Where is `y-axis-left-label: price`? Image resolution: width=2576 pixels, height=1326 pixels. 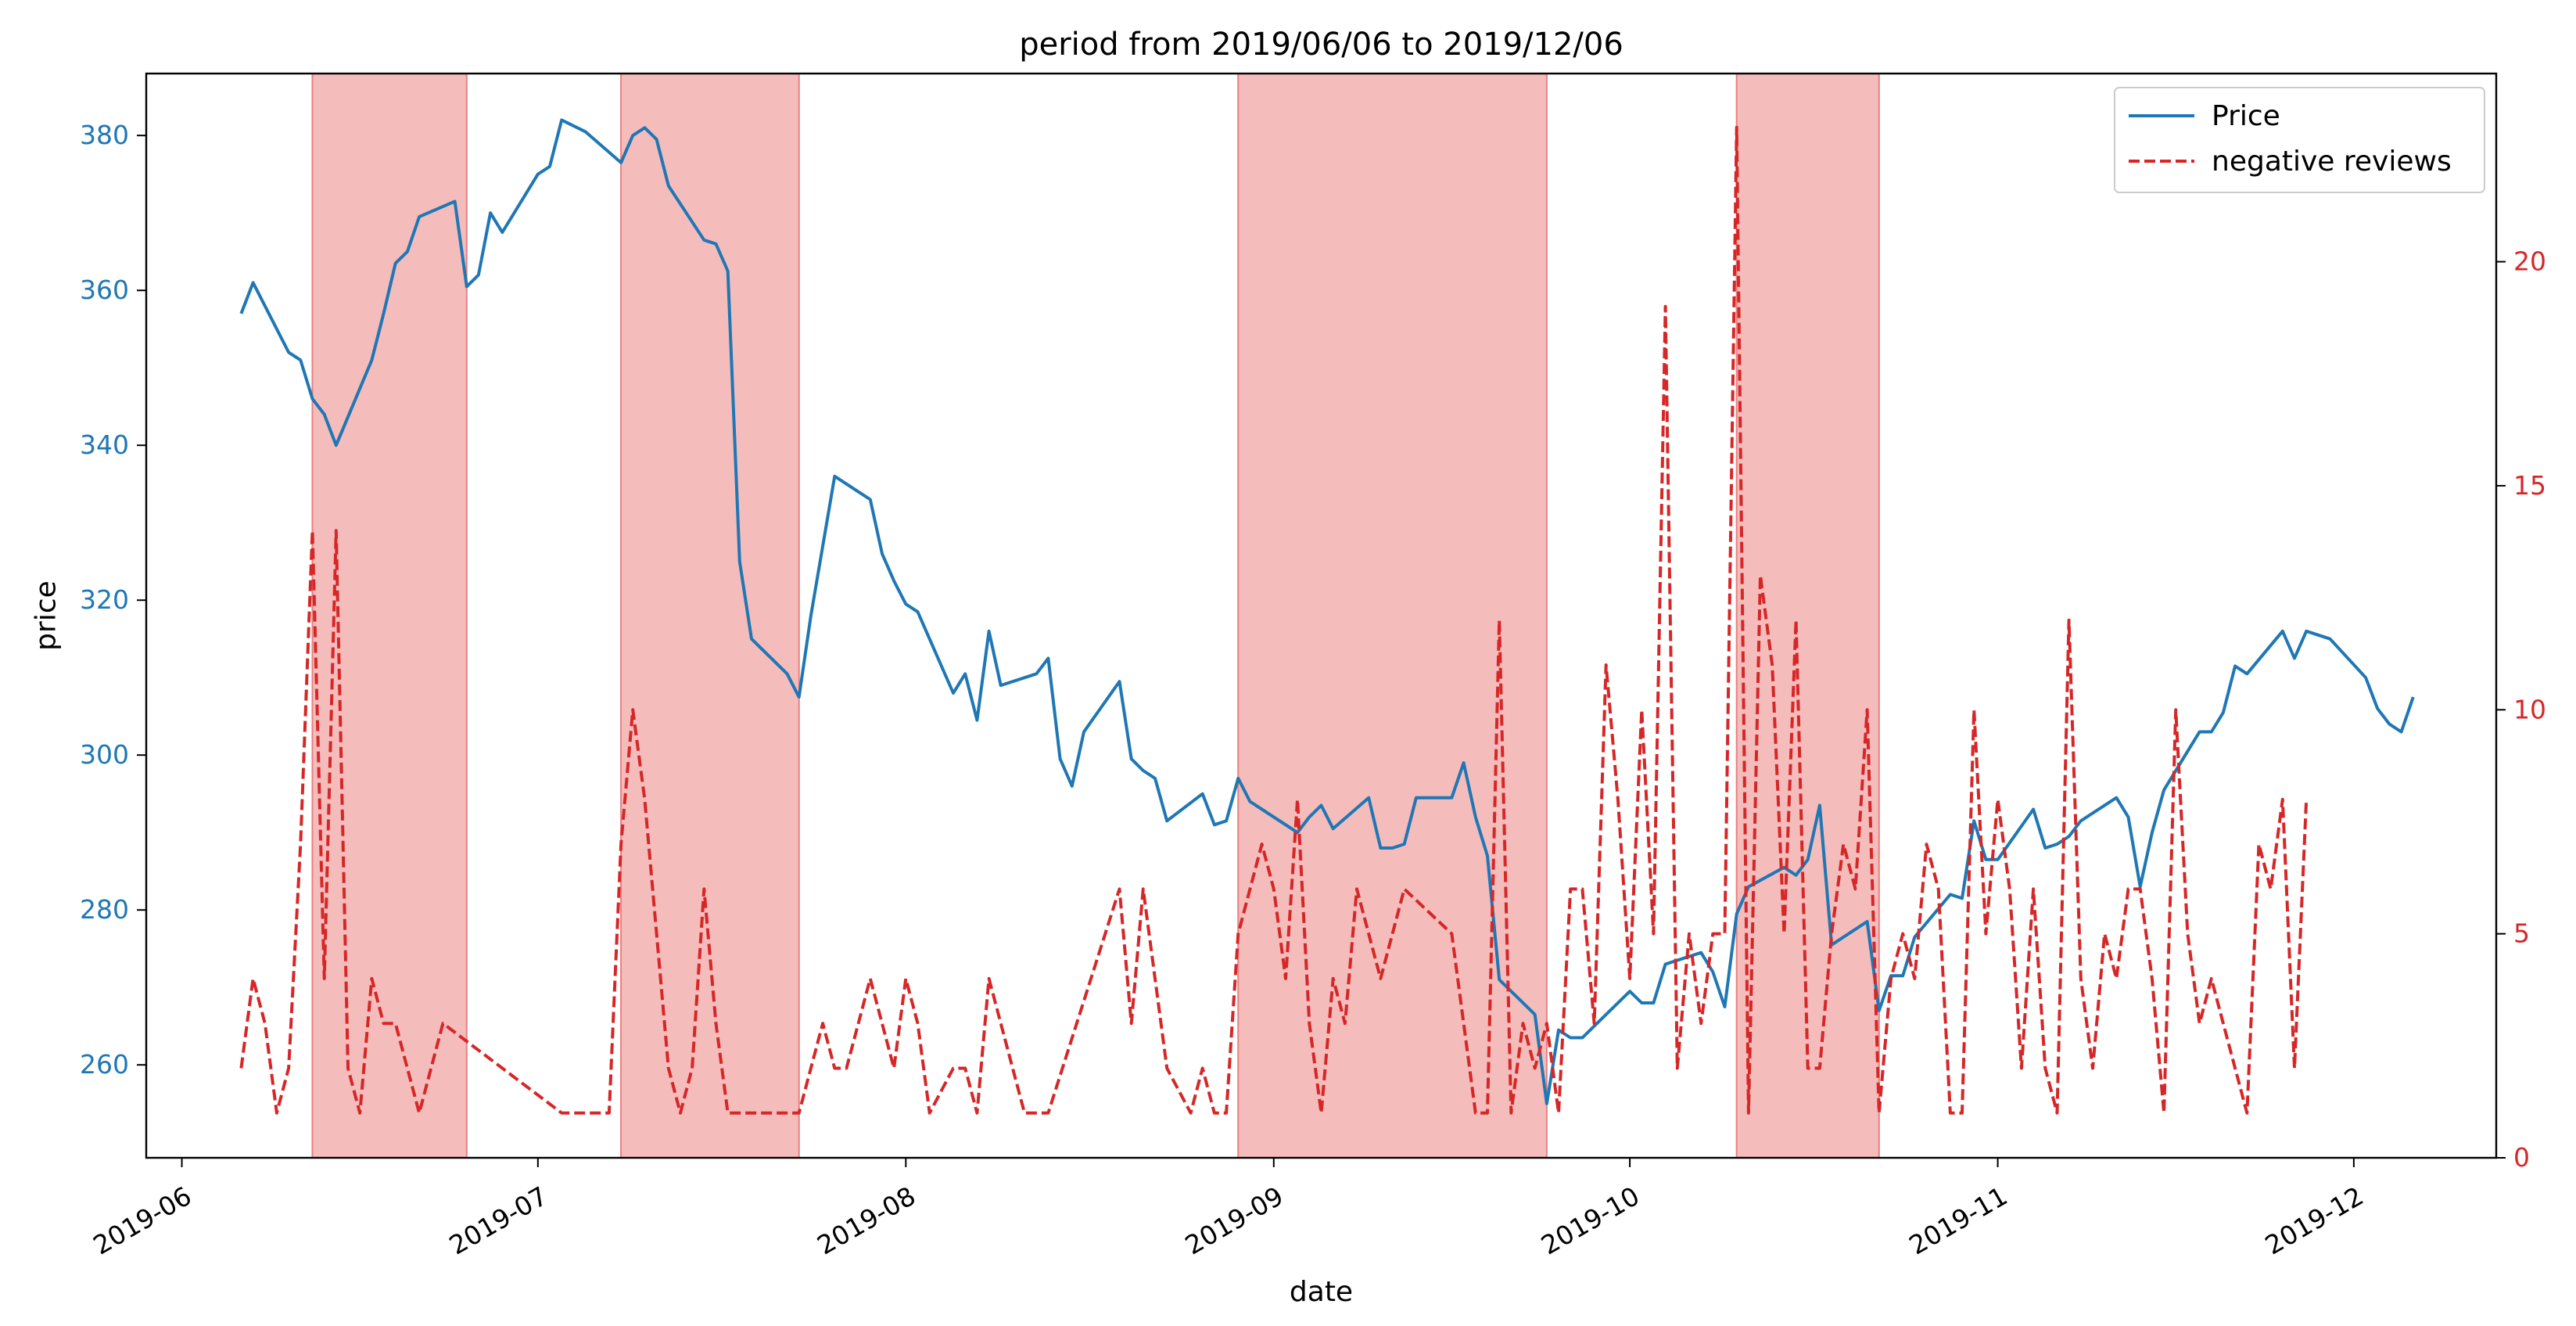
y-axis-left-label: price is located at coordinates (47, 615).